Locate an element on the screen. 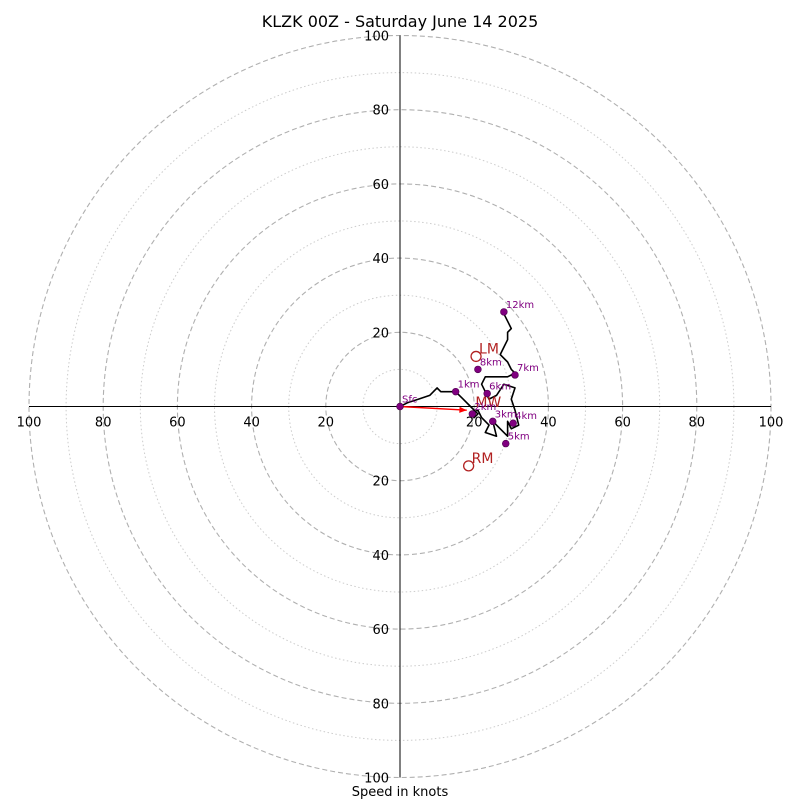  storm-motion-label: RM is located at coordinates (483, 459).